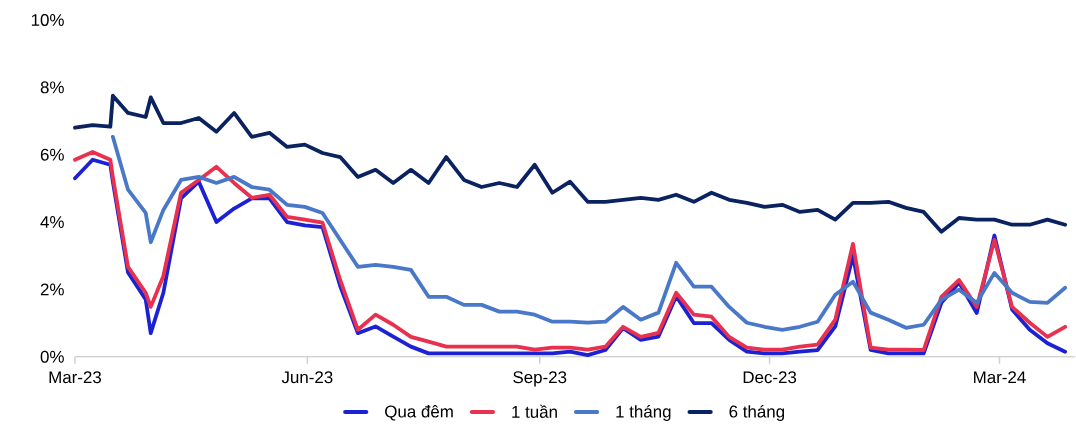  What do you see at coordinates (419, 413) in the screenshot?
I see `legend-label: Qua đêm` at bounding box center [419, 413].